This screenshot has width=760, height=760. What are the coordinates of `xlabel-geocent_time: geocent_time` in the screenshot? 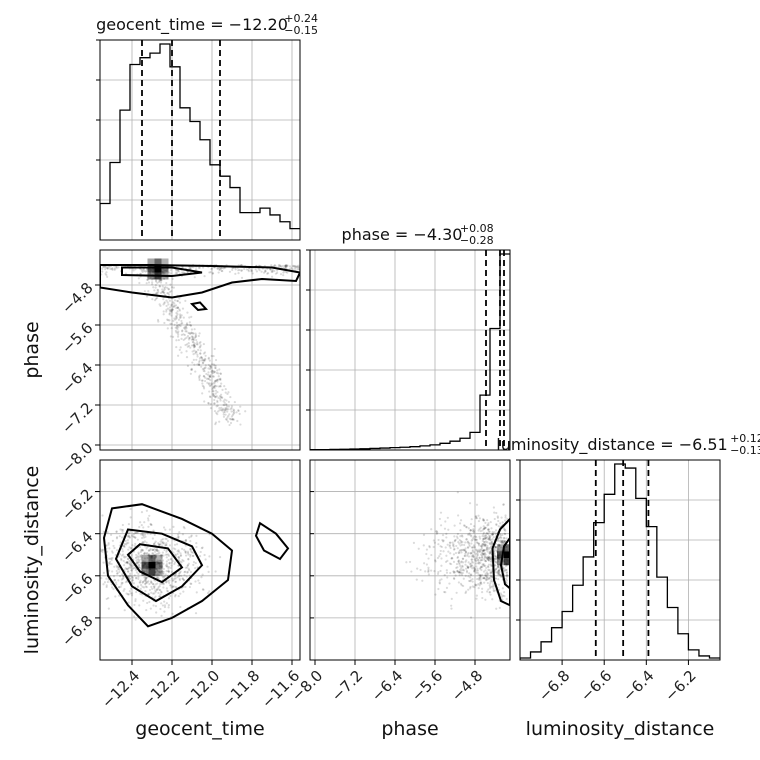 It's located at (199, 729).